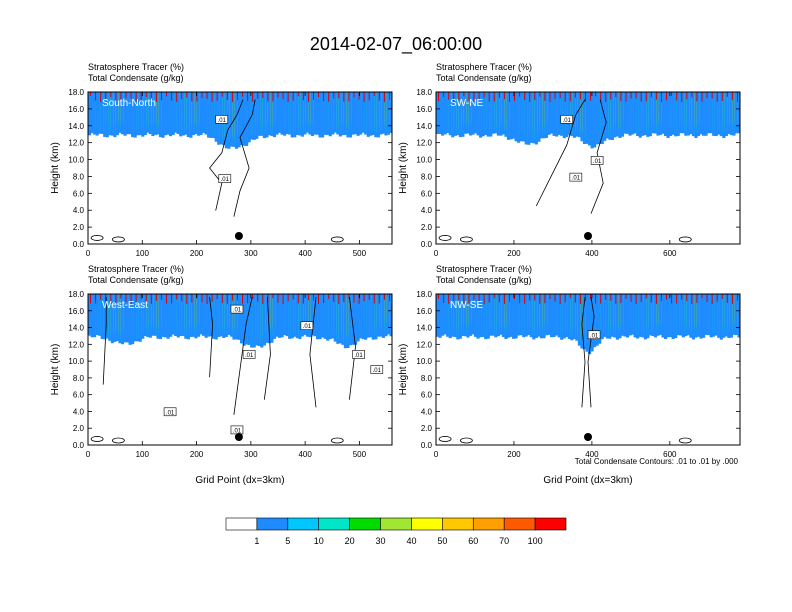  Describe the element at coordinates (588, 167) in the screenshot. I see `plot-area: .01.01.01` at that location.